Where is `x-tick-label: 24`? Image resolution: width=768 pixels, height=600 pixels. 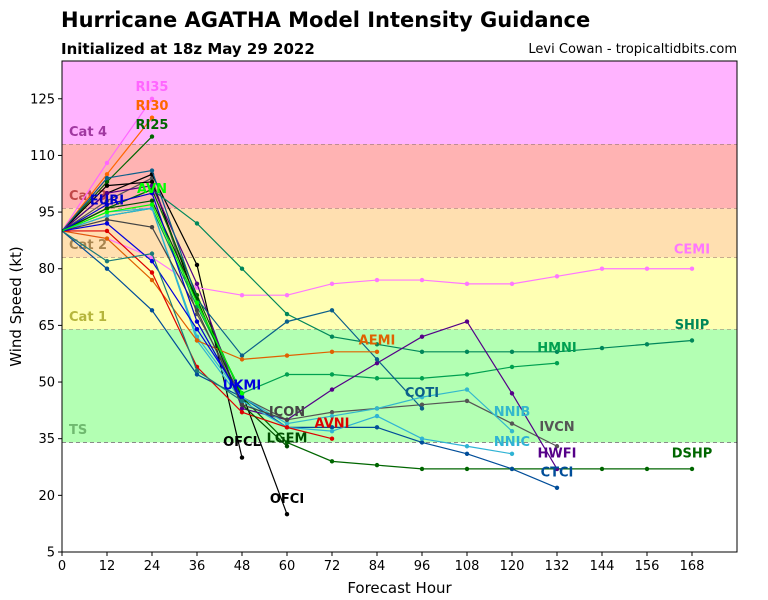 x-tick-label: 24 is located at coordinates (152, 566).